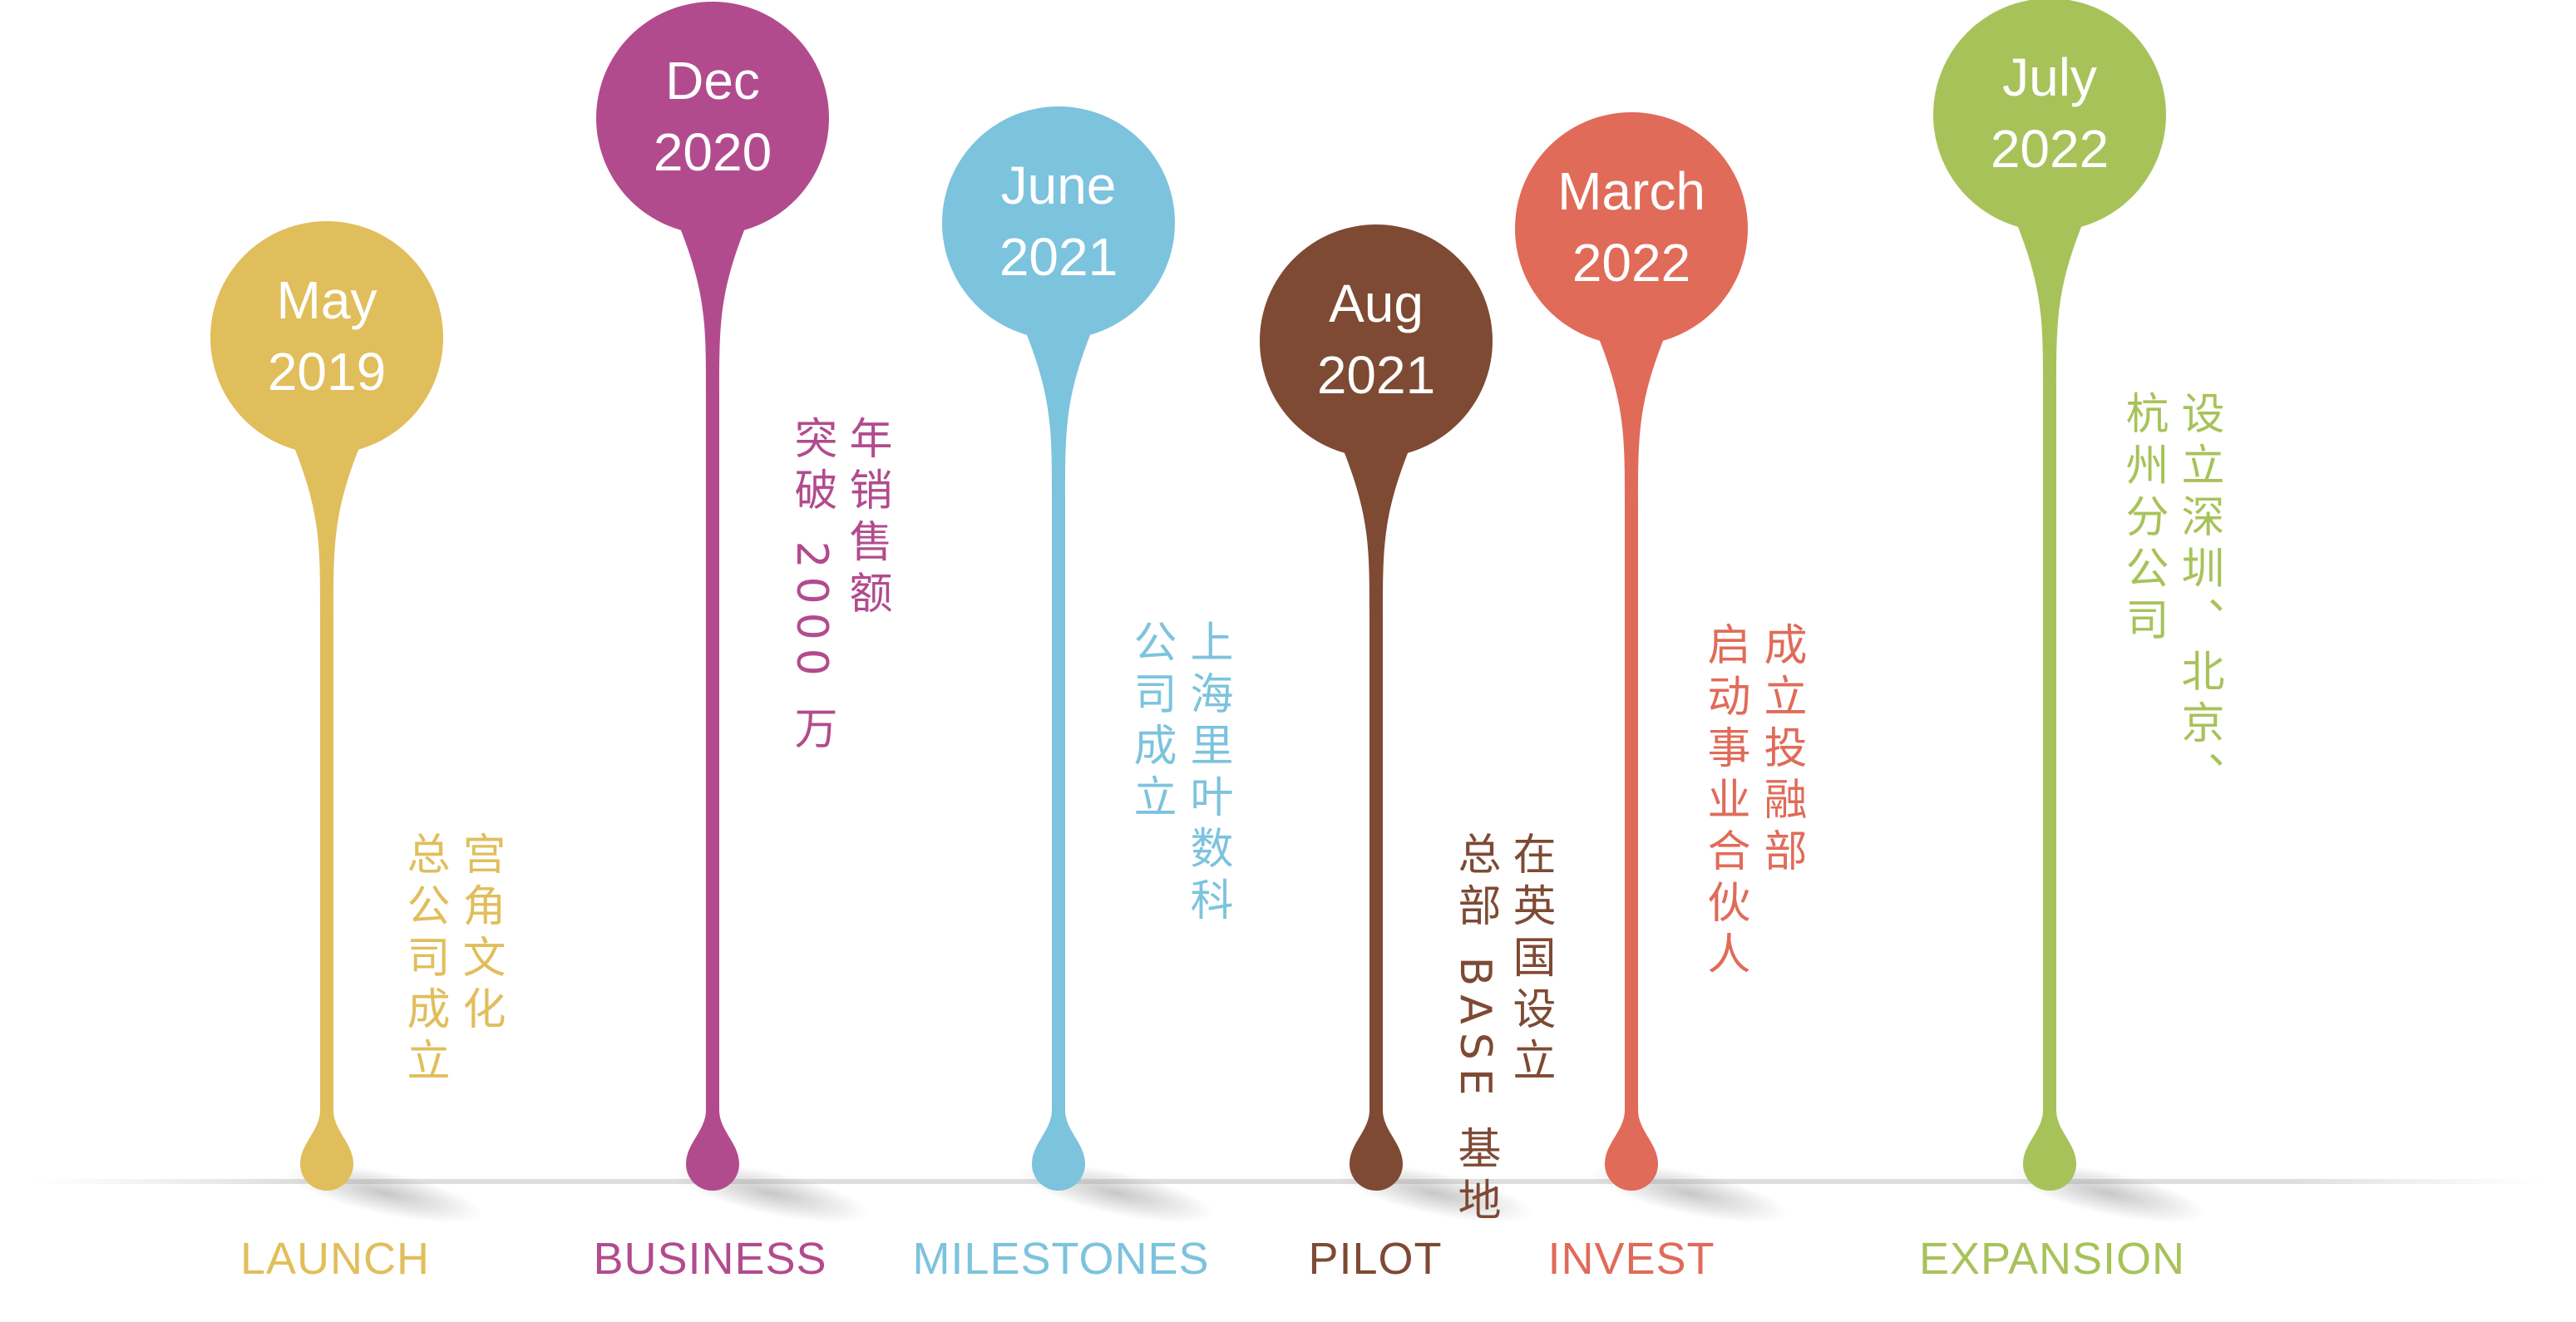 The width and height of the screenshot is (2576, 1322). I want to click on event-description-4-1: 启动事业合伙人, so click(1724, 803).